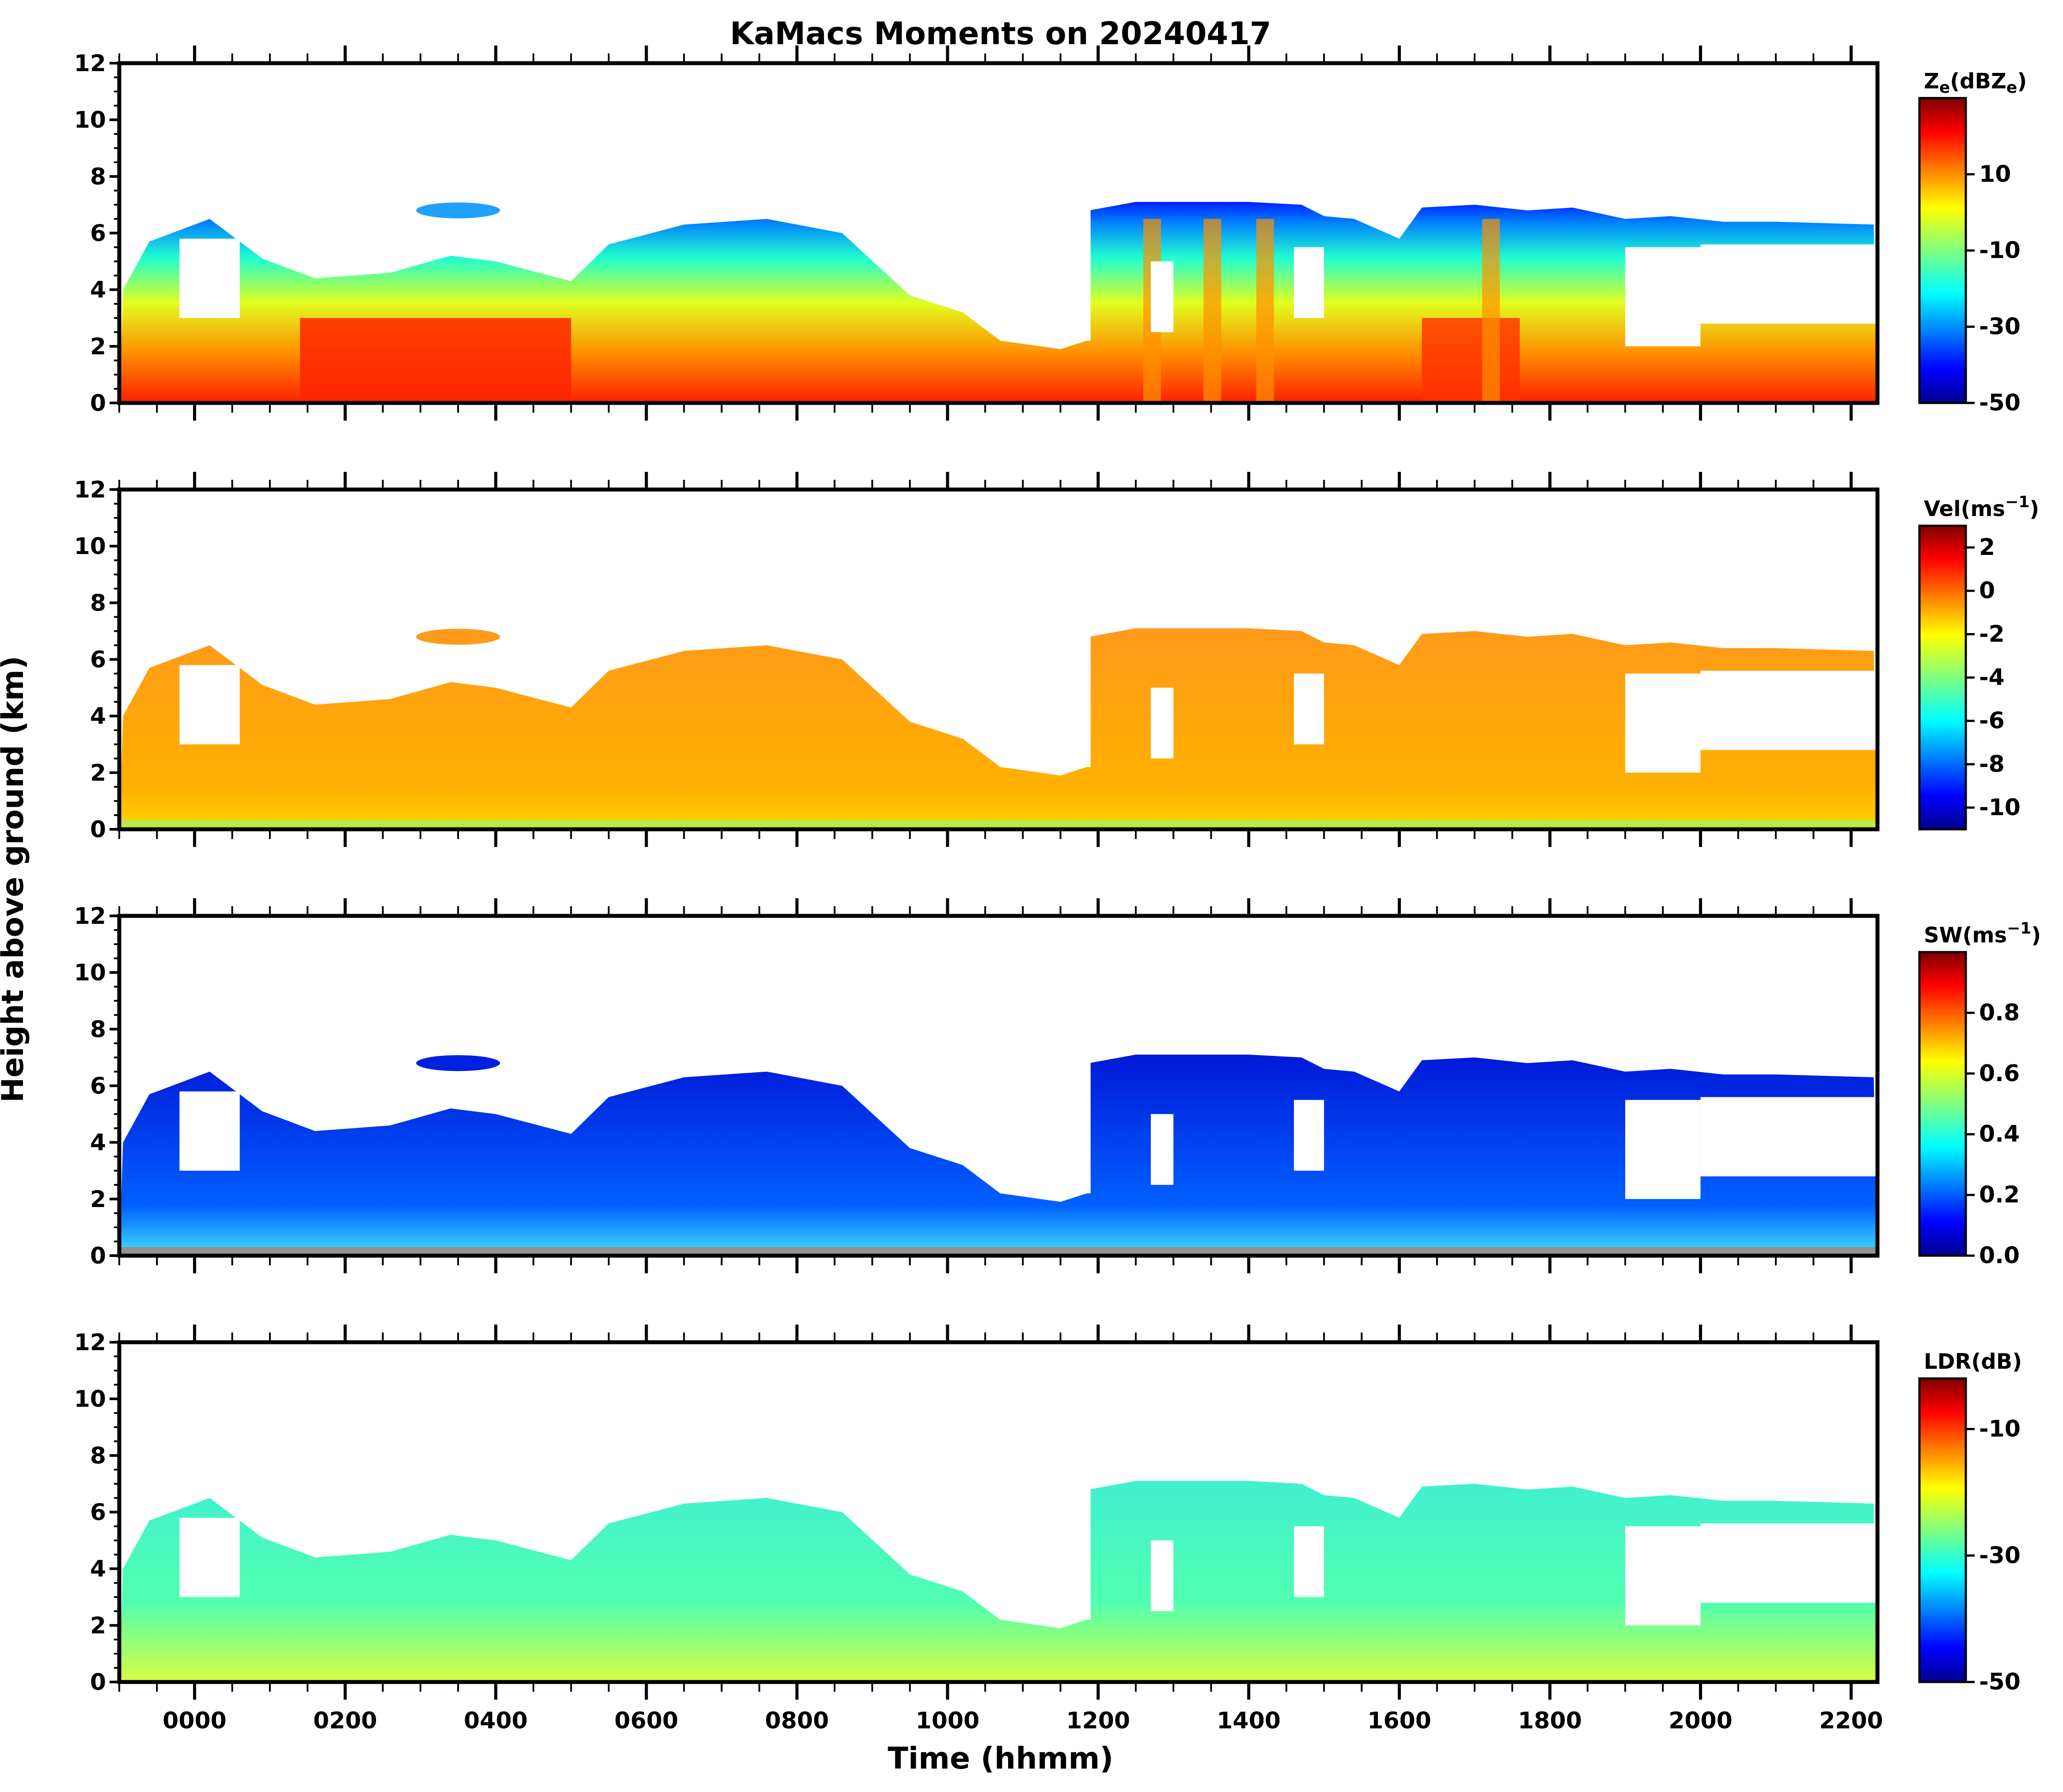  What do you see at coordinates (1983, 933) in the screenshot?
I see `colorbar-label: SW(ms−1)` at bounding box center [1983, 933].